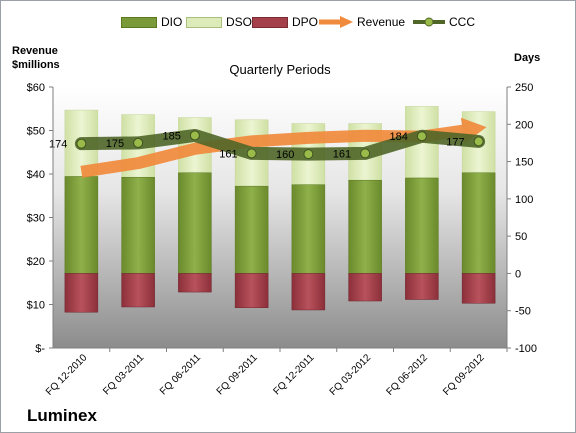 The width and height of the screenshot is (576, 433). What do you see at coordinates (239, 22) in the screenshot?
I see `legend-dso-label: DSO` at bounding box center [239, 22].